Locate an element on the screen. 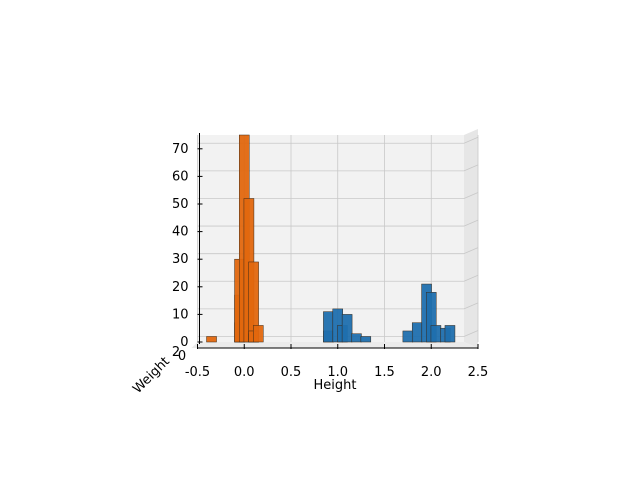 Image resolution: width=640 pixels, height=480 pixels. x-axis-label: Height is located at coordinates (335, 385).